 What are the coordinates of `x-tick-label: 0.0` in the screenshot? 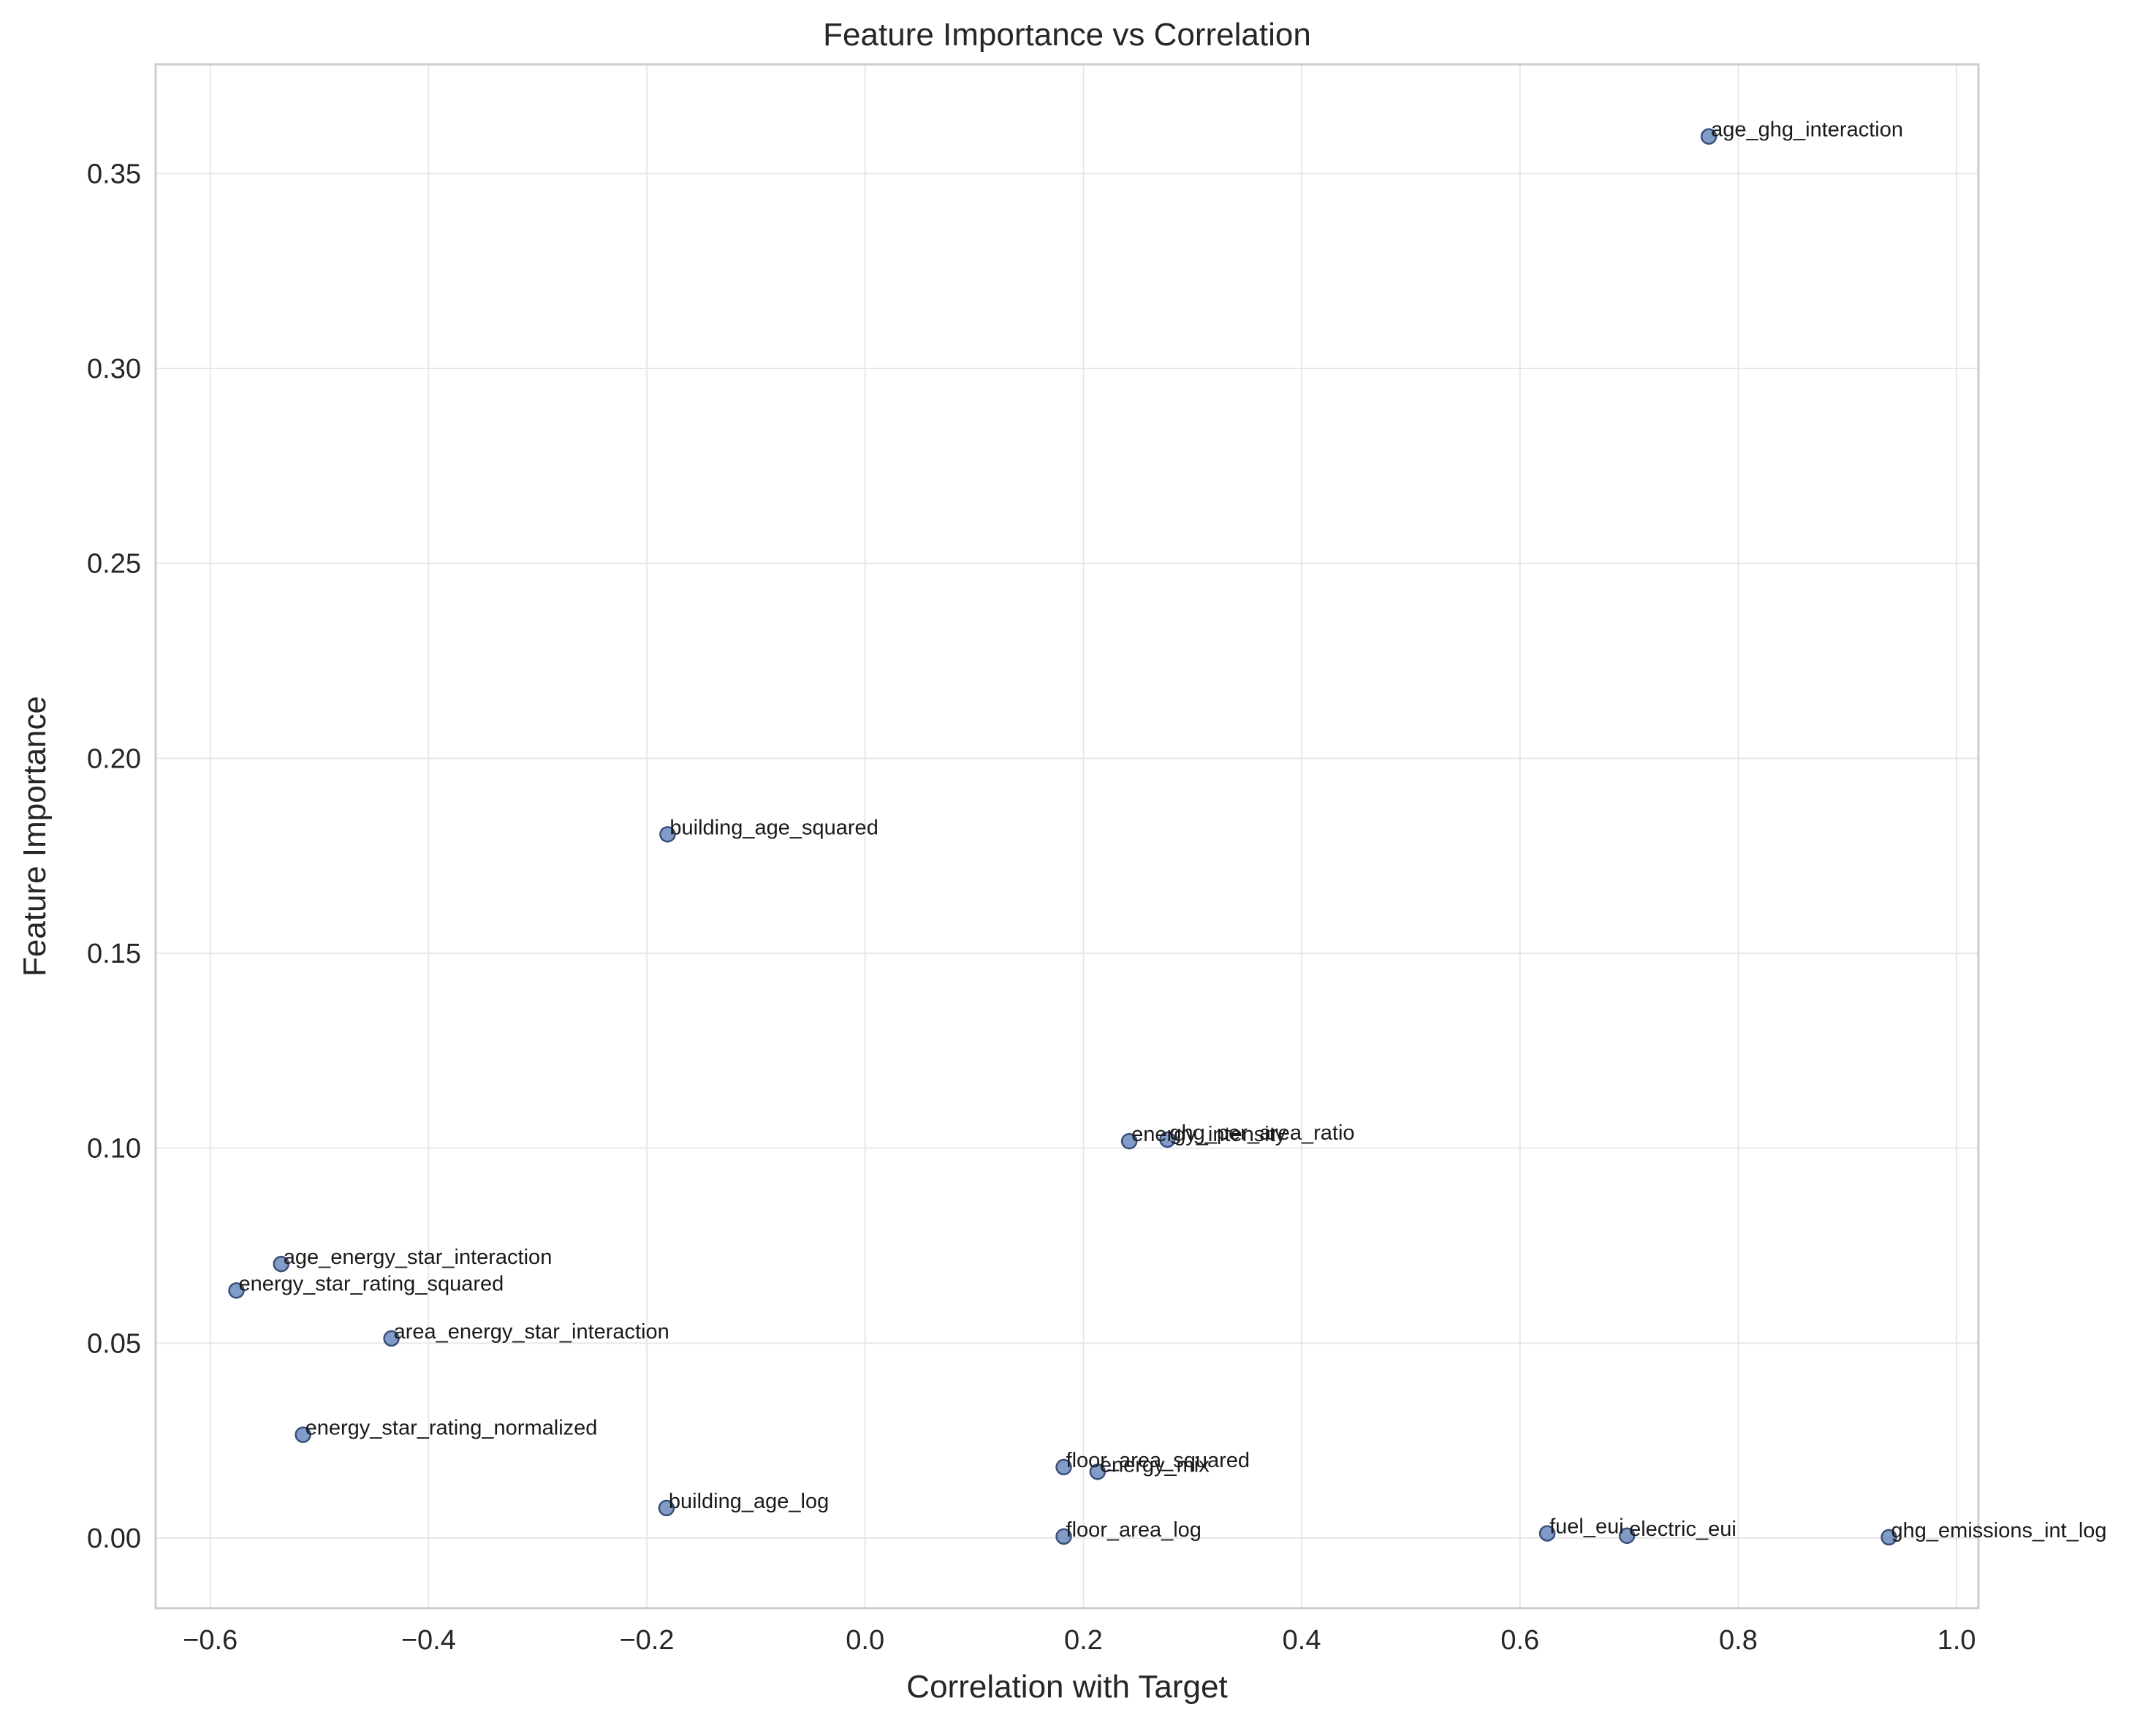 It's located at (865, 1640).